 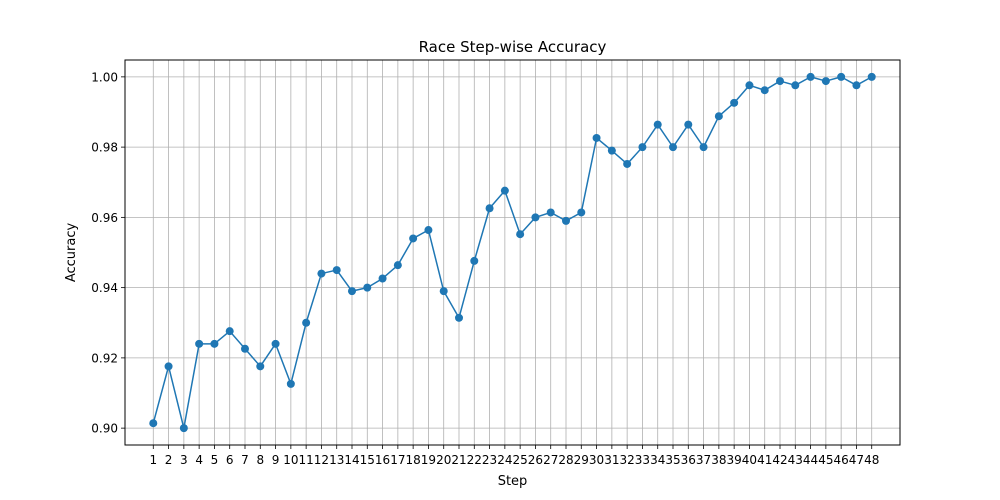 What do you see at coordinates (169, 460) in the screenshot?
I see `x-tick-label: 2` at bounding box center [169, 460].